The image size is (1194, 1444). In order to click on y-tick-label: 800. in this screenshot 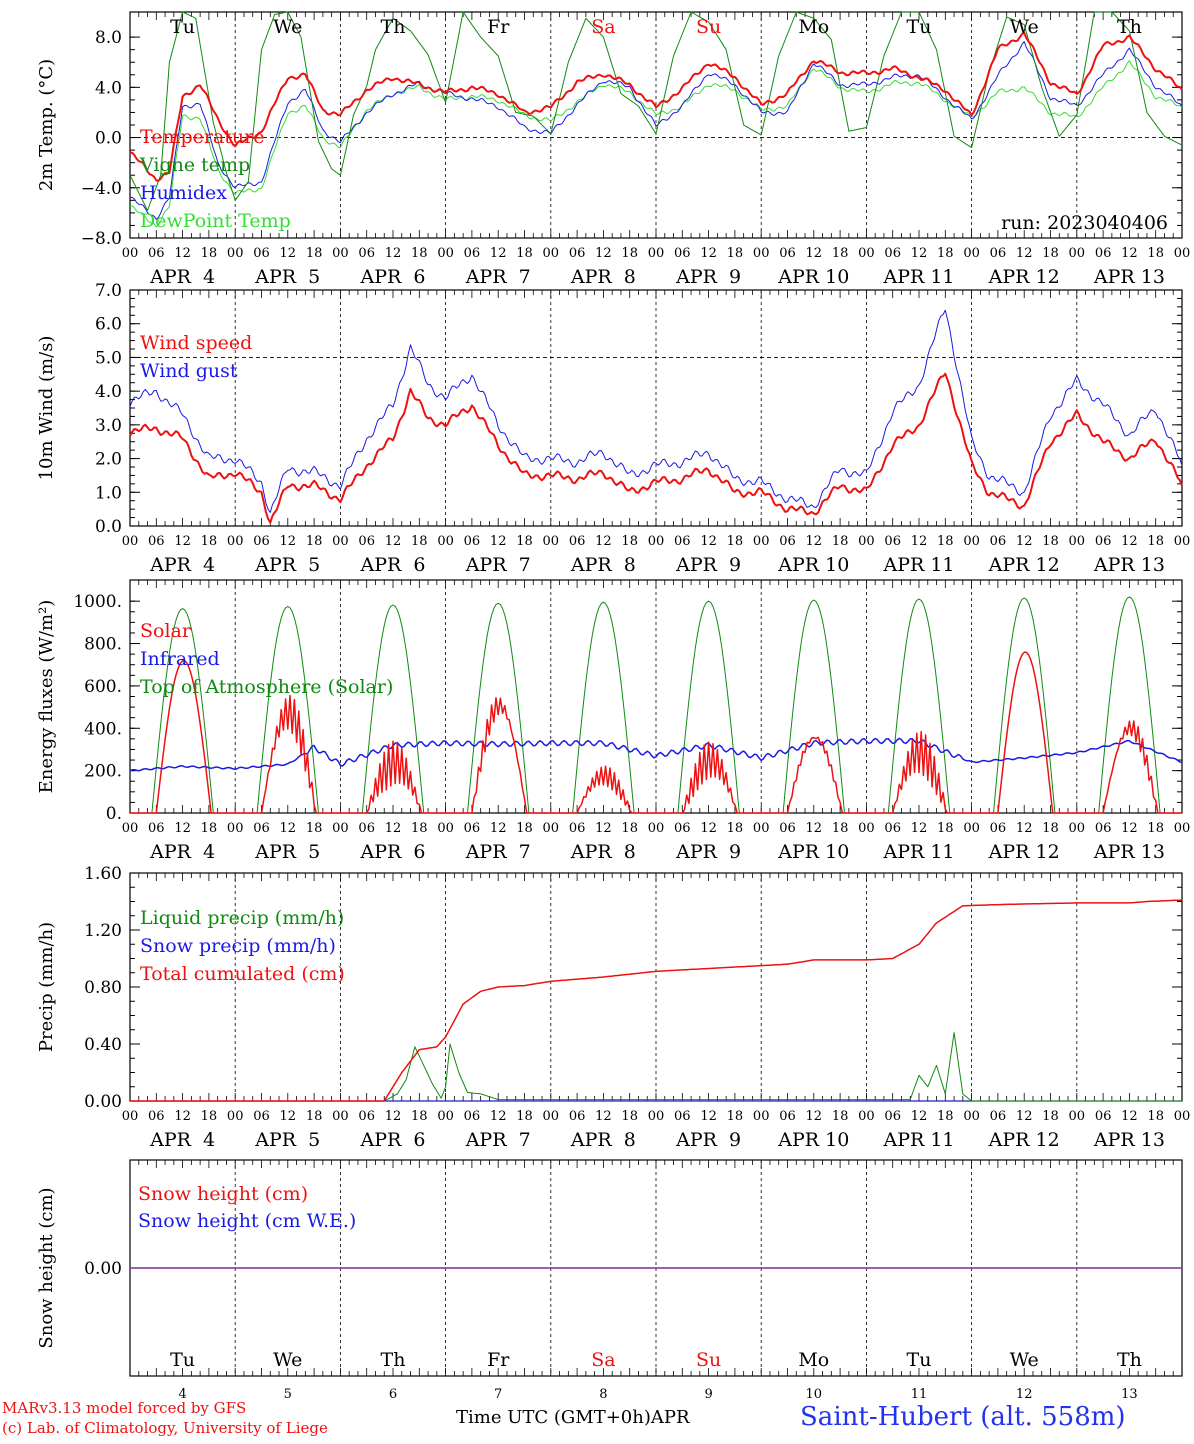, I will do `click(103, 645)`.